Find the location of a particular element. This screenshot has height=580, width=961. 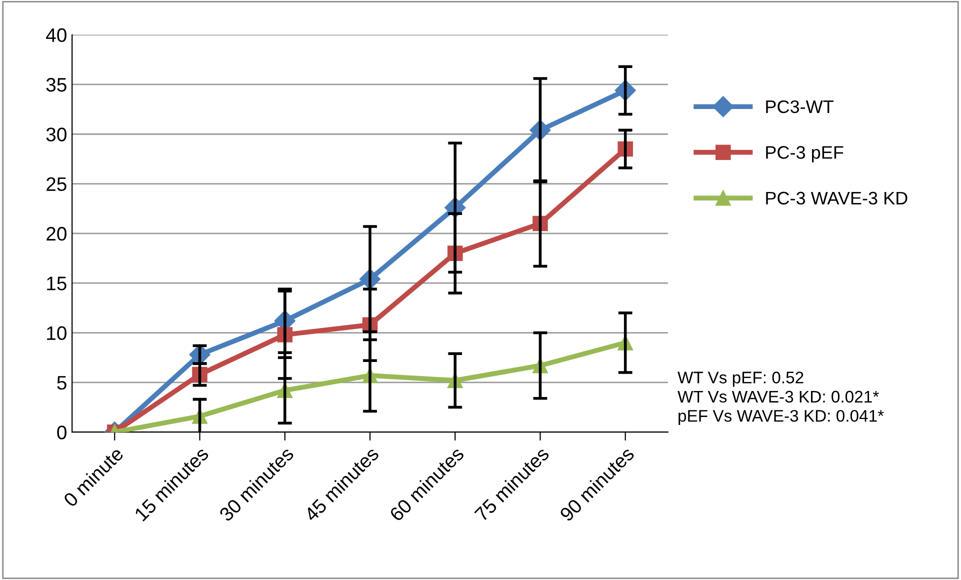

y-tick-label: 15 is located at coordinates (56, 283).